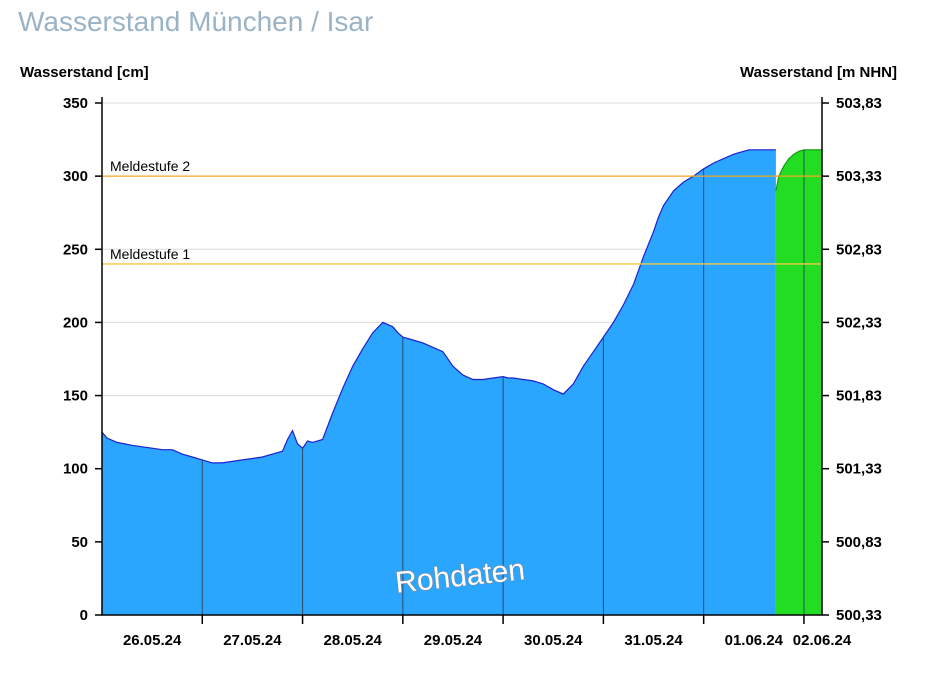 This screenshot has height=679, width=936. I want to click on left-tick-label: 300, so click(75, 176).